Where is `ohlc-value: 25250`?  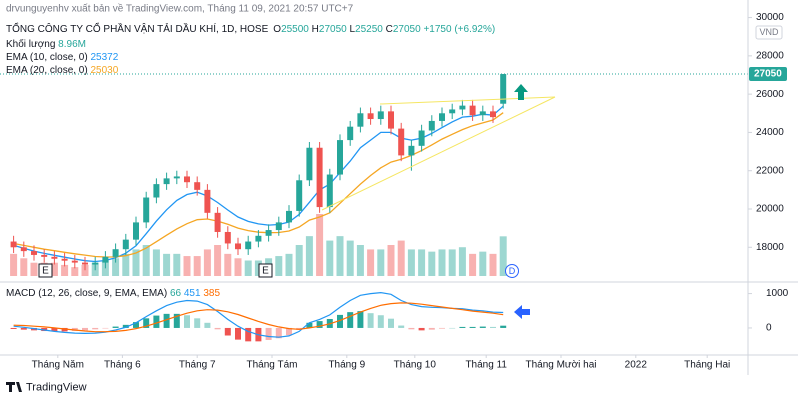 ohlc-value: 25250 is located at coordinates (369, 29).